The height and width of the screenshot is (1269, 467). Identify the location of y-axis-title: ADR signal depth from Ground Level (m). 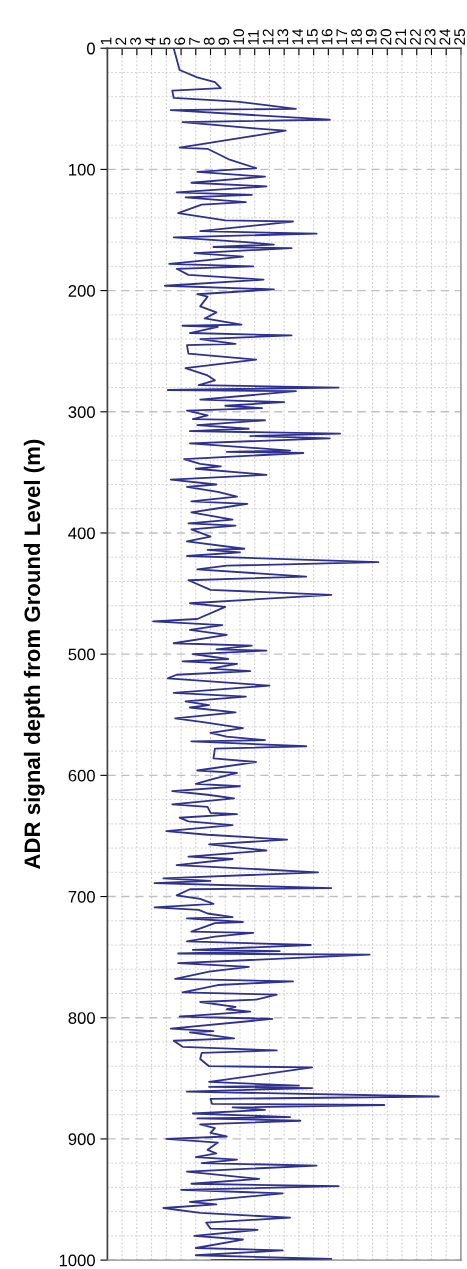
(34, 654).